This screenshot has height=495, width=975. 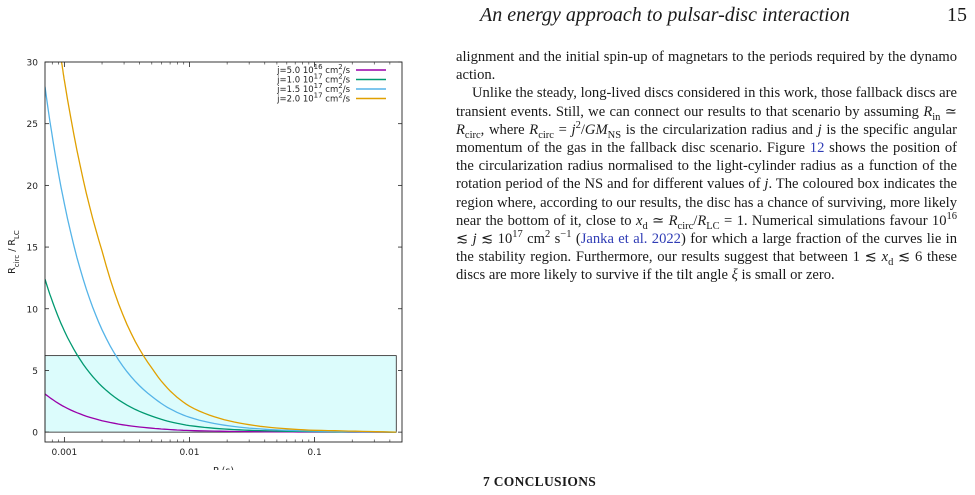 What do you see at coordinates (314, 453) in the screenshot?
I see `x-tick-label: 0.1` at bounding box center [314, 453].